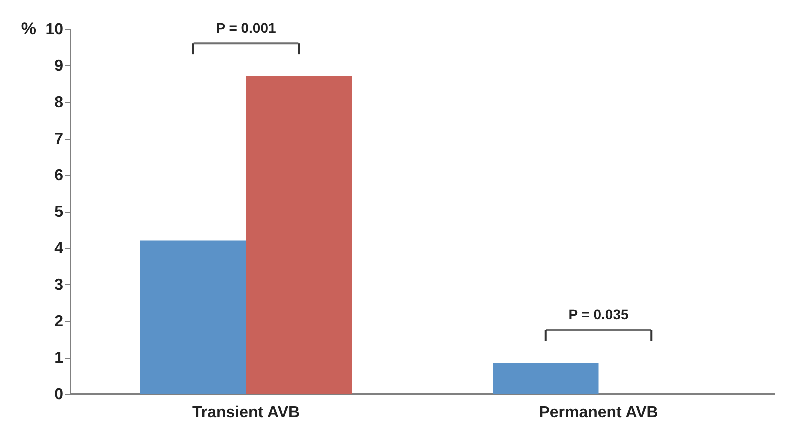 Image resolution: width=806 pixels, height=448 pixels. Describe the element at coordinates (246, 28) in the screenshot. I see `annotation: P = 0.001` at that location.